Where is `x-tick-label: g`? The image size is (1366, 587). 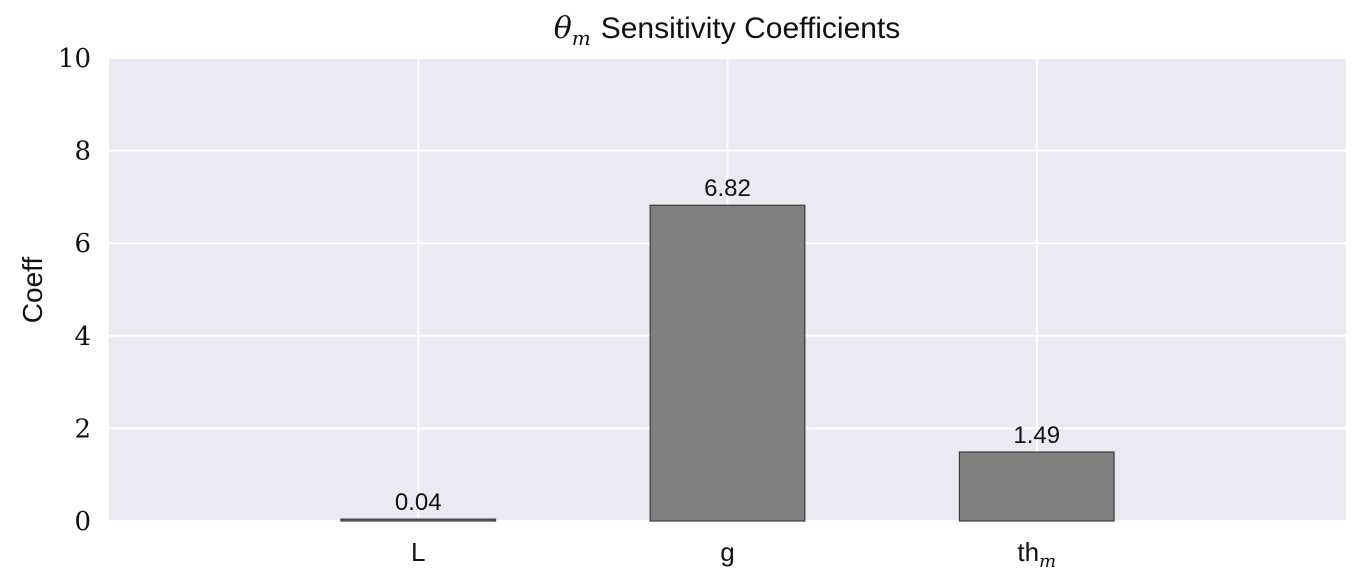
x-tick-label: g is located at coordinates (727, 552).